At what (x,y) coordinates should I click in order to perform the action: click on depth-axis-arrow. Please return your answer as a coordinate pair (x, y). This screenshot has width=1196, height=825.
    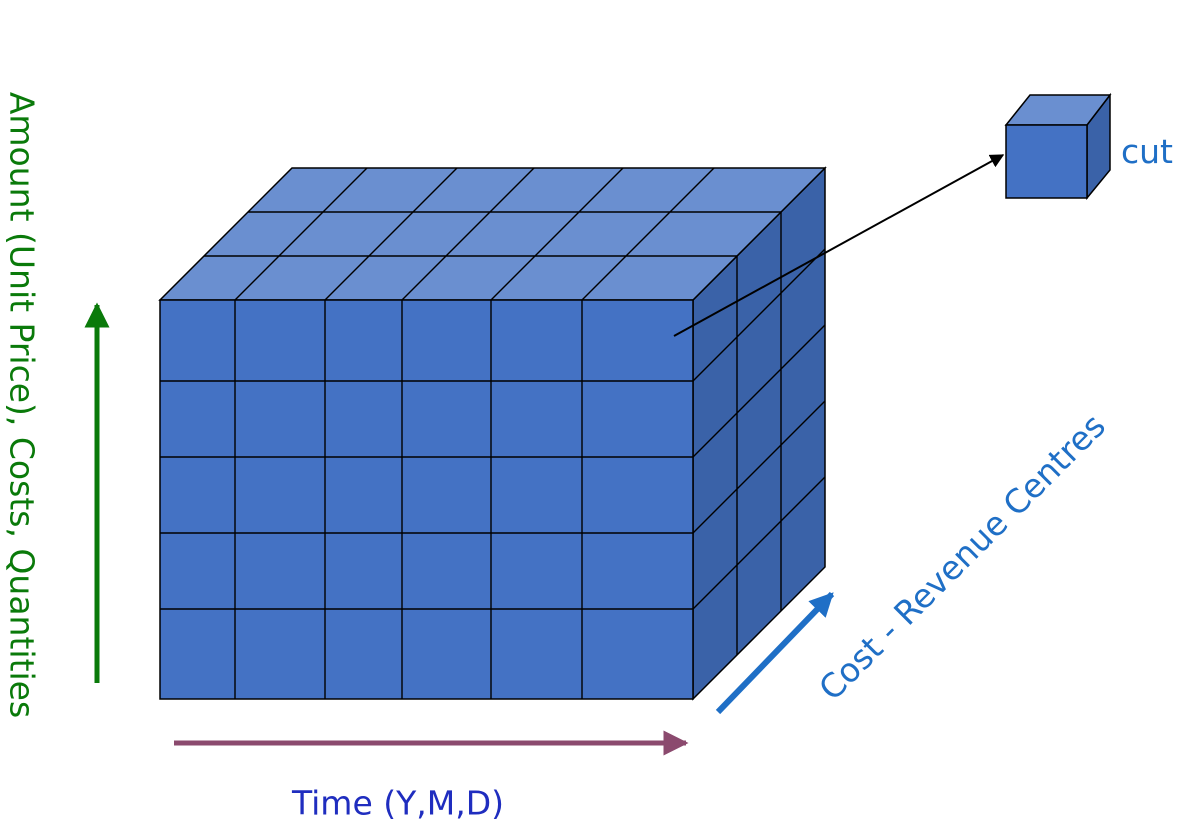
    Looking at the image, I should click on (775, 653).